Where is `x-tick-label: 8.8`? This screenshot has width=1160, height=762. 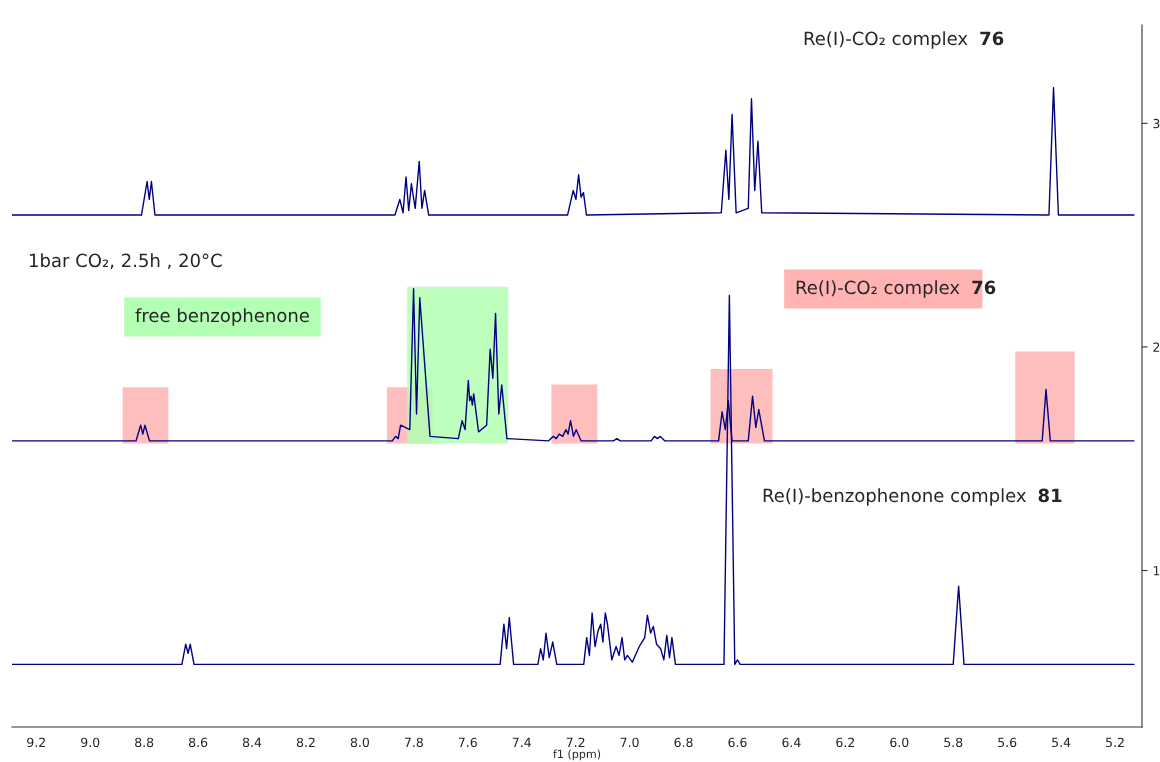 x-tick-label: 8.8 is located at coordinates (144, 742).